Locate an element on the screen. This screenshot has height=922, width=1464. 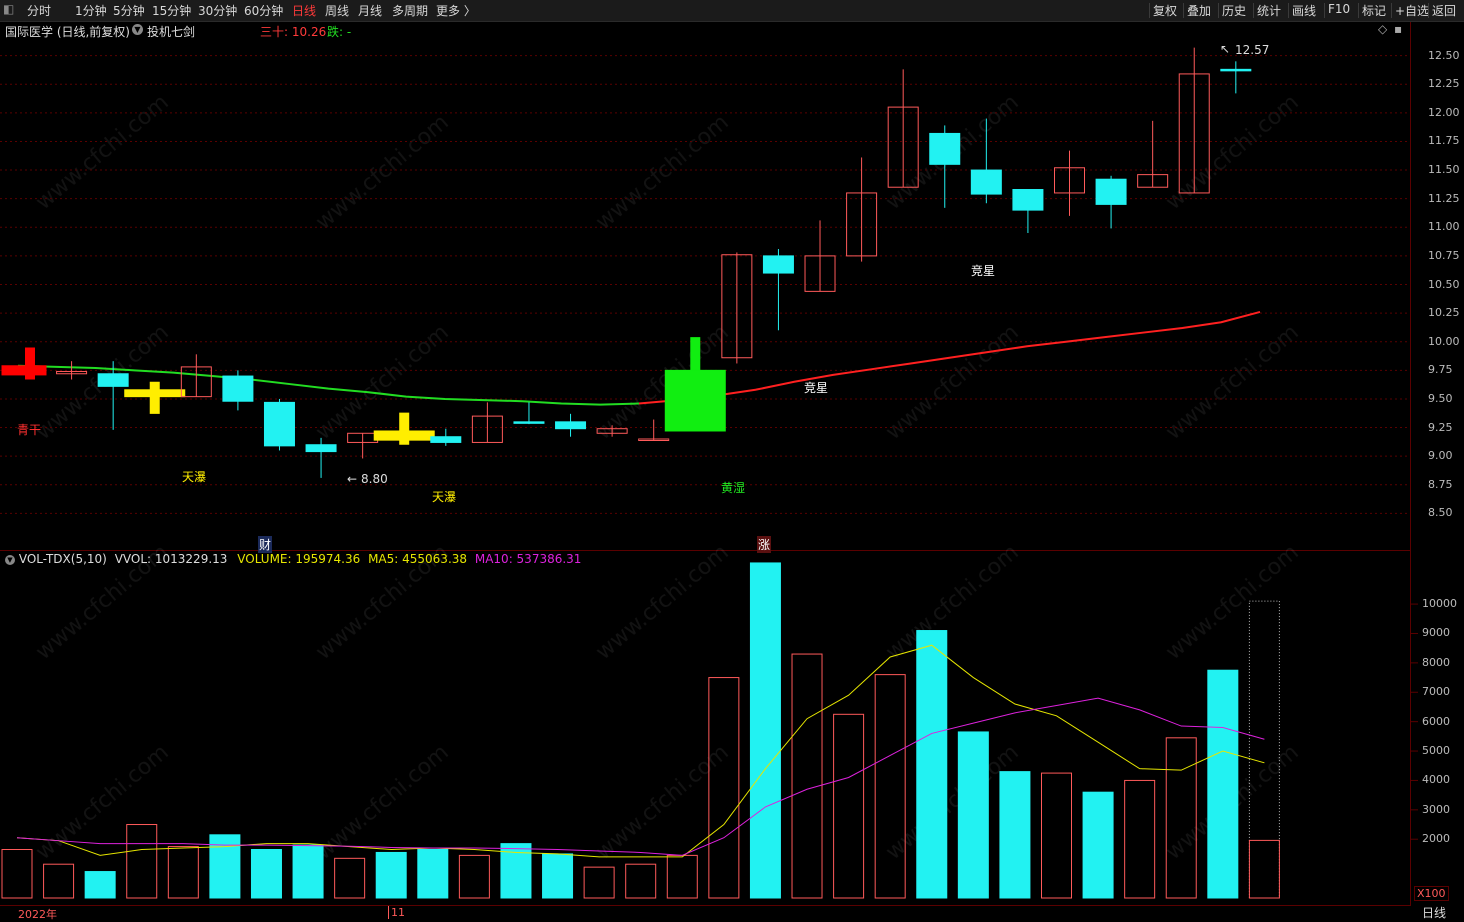
price-tick-label: 10.25 is located at coordinates (1444, 313).